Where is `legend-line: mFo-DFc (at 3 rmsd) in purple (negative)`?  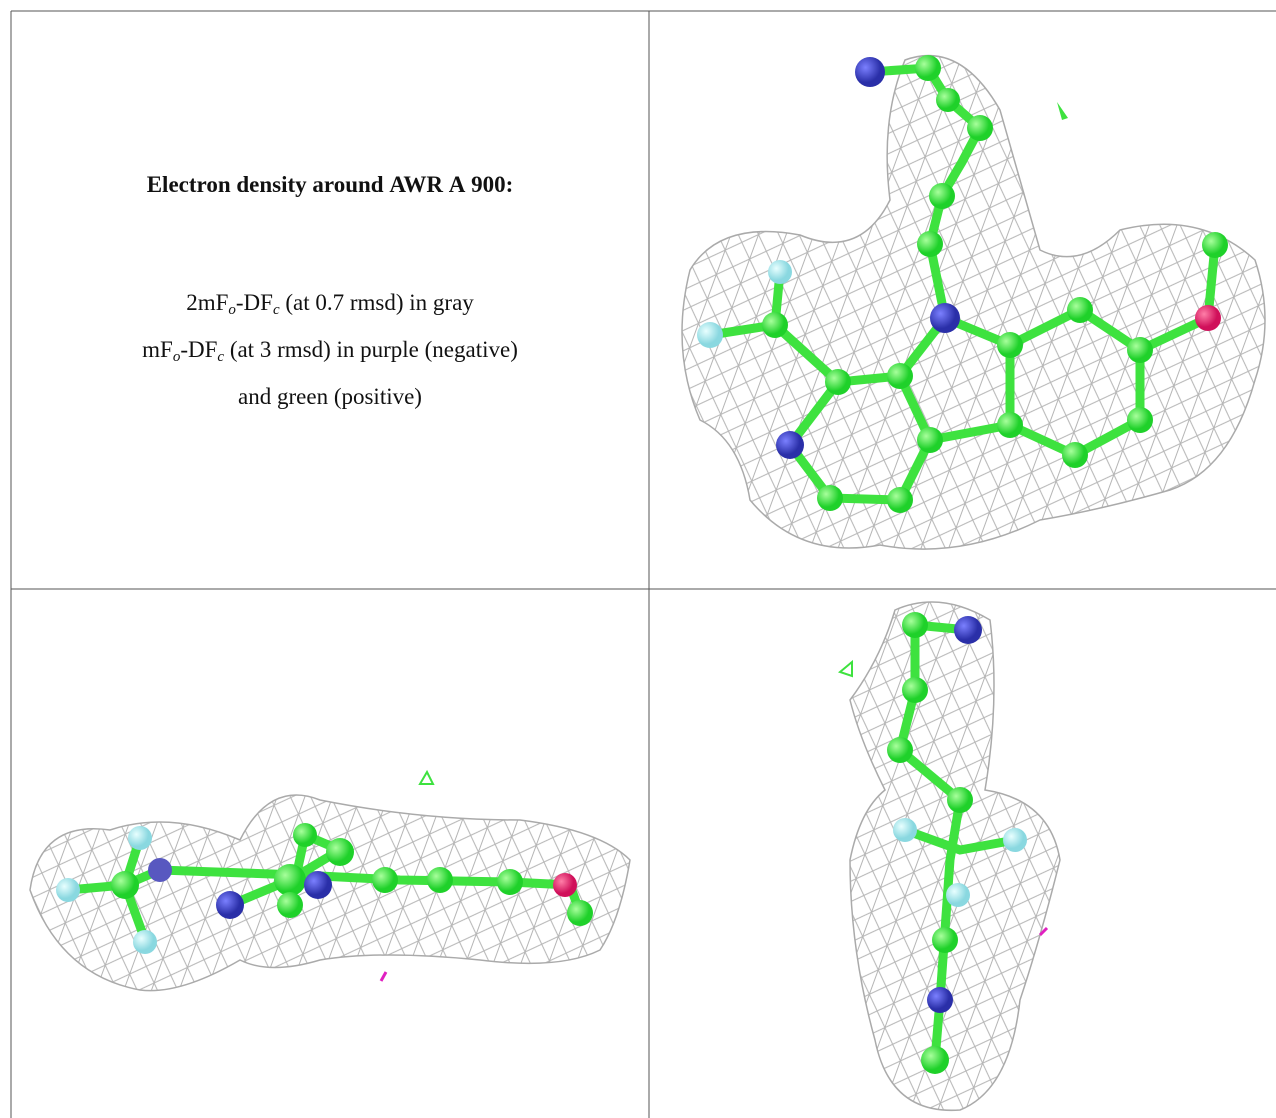
legend-line: mFo-DFc (at 3 rmsd) in purple (negative) is located at coordinates (330, 353).